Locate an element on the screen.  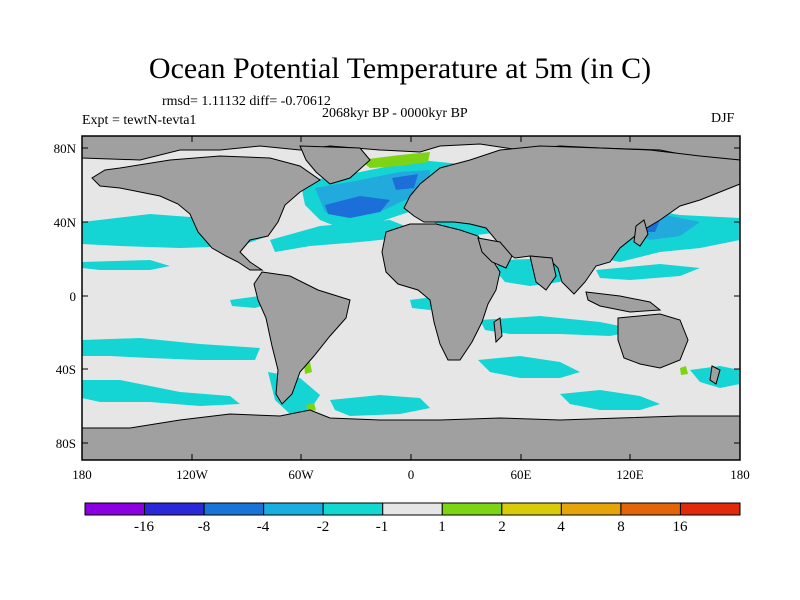
stats-text: rmsd= 1.11132 diff= -0.70612 is located at coordinates (246, 101).